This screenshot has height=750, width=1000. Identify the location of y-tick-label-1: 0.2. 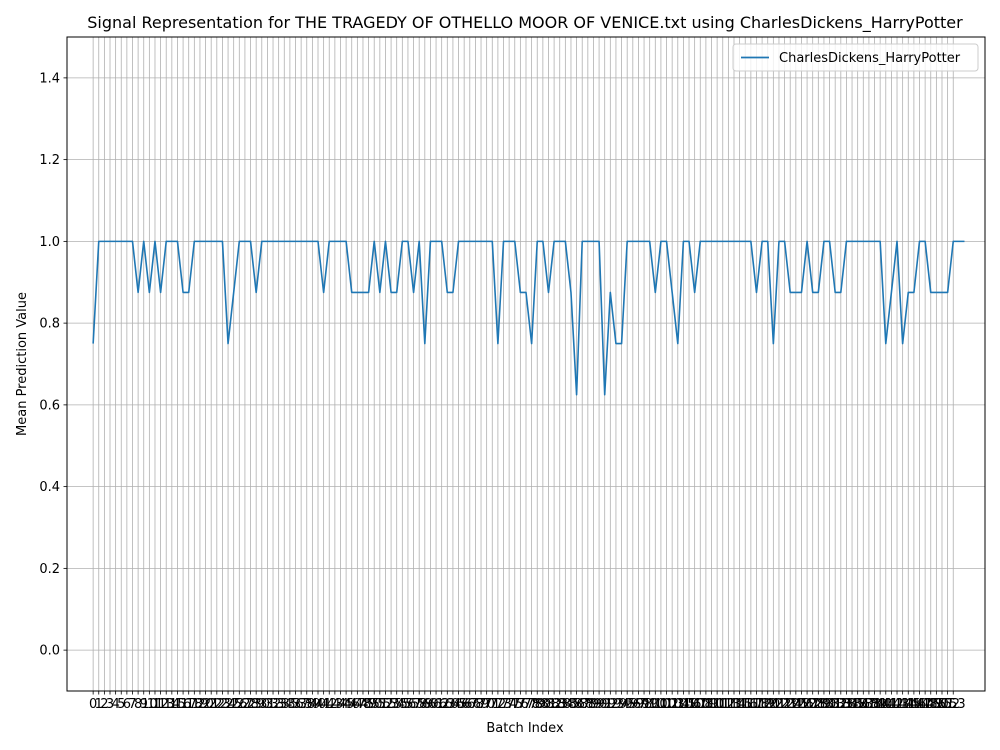
(49, 569).